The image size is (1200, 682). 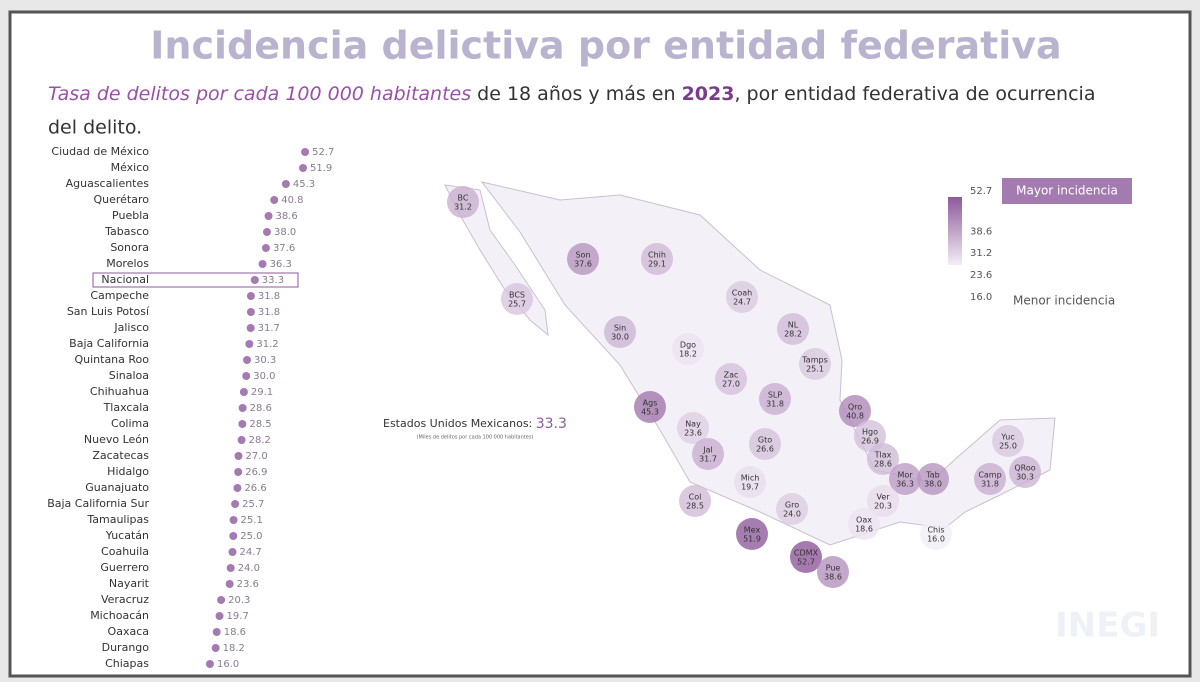 I want to click on state-abbr: Qro, so click(x=855, y=407).